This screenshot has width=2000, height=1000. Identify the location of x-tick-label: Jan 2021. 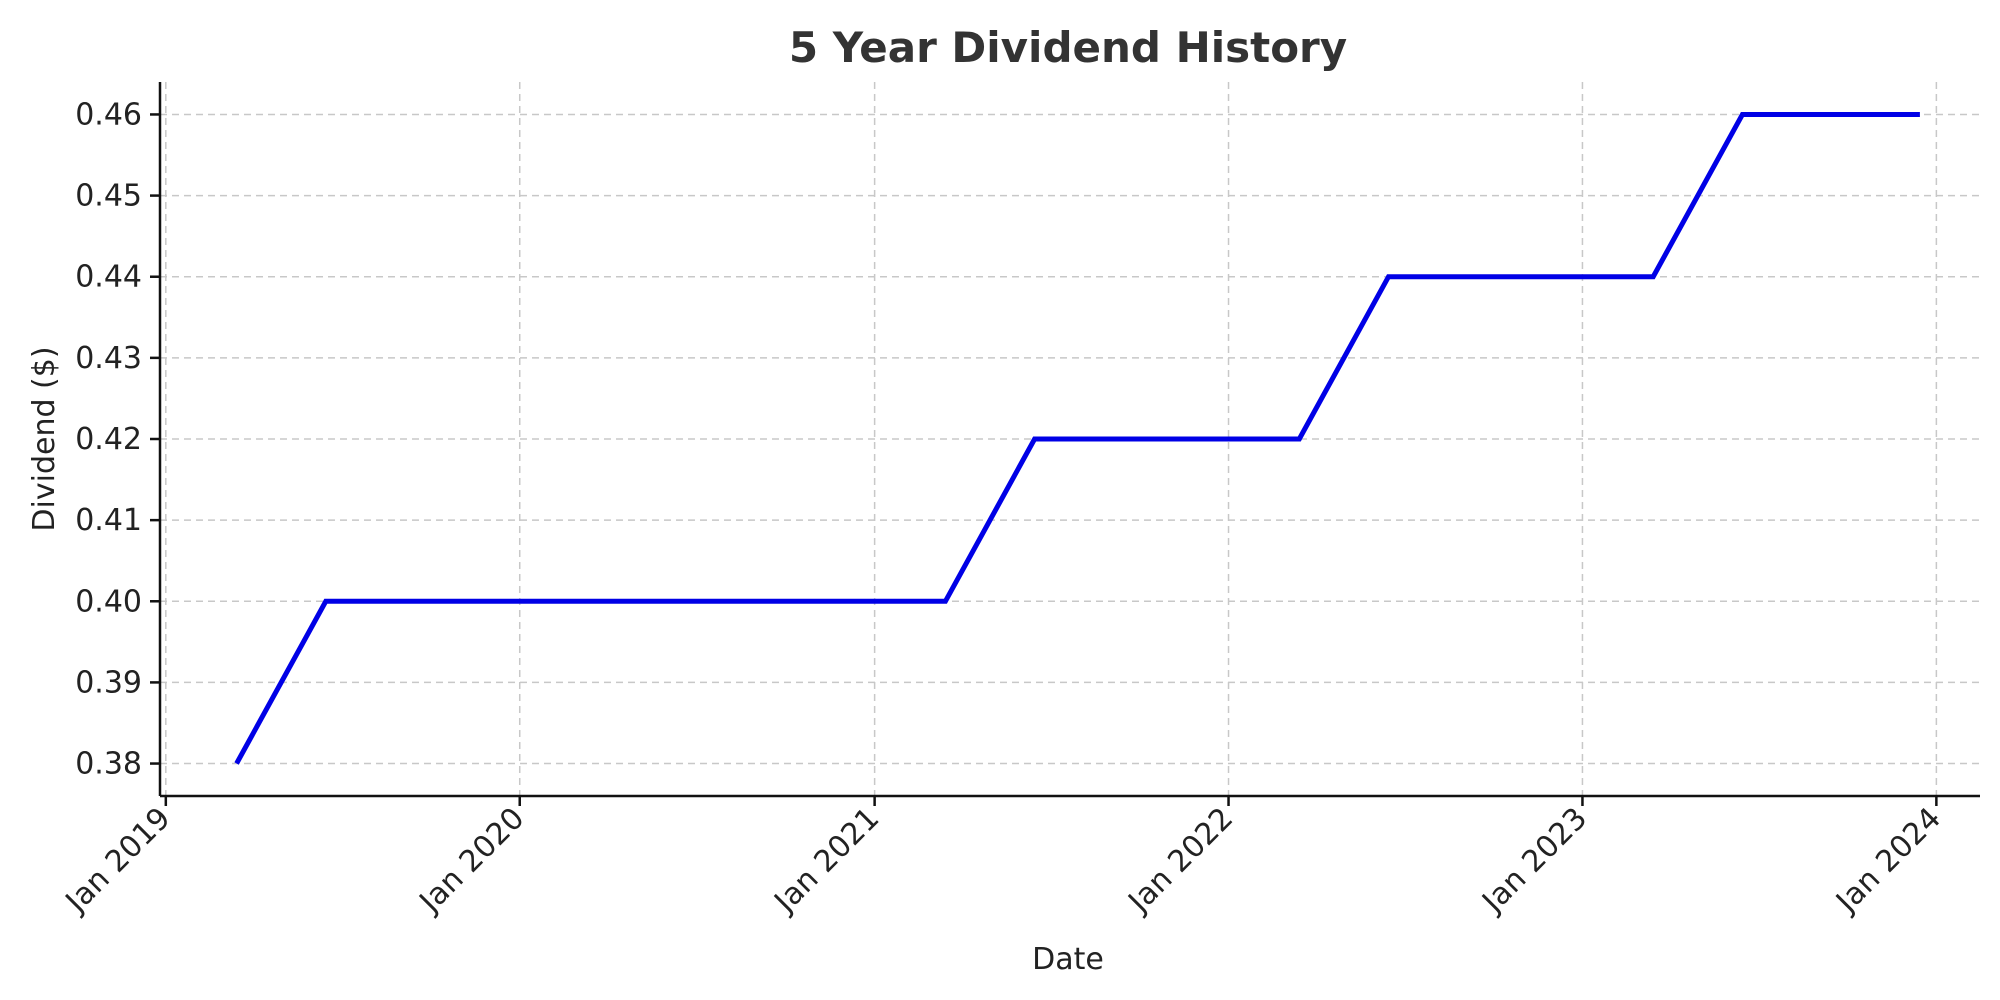
(827, 861).